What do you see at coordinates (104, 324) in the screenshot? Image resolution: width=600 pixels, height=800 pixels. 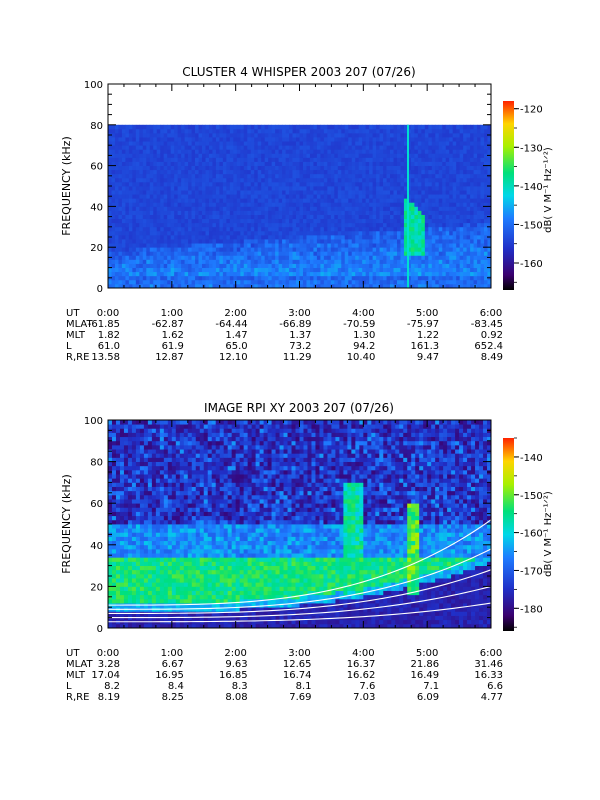 I see `ephemeris-value: -61.85` at bounding box center [104, 324].